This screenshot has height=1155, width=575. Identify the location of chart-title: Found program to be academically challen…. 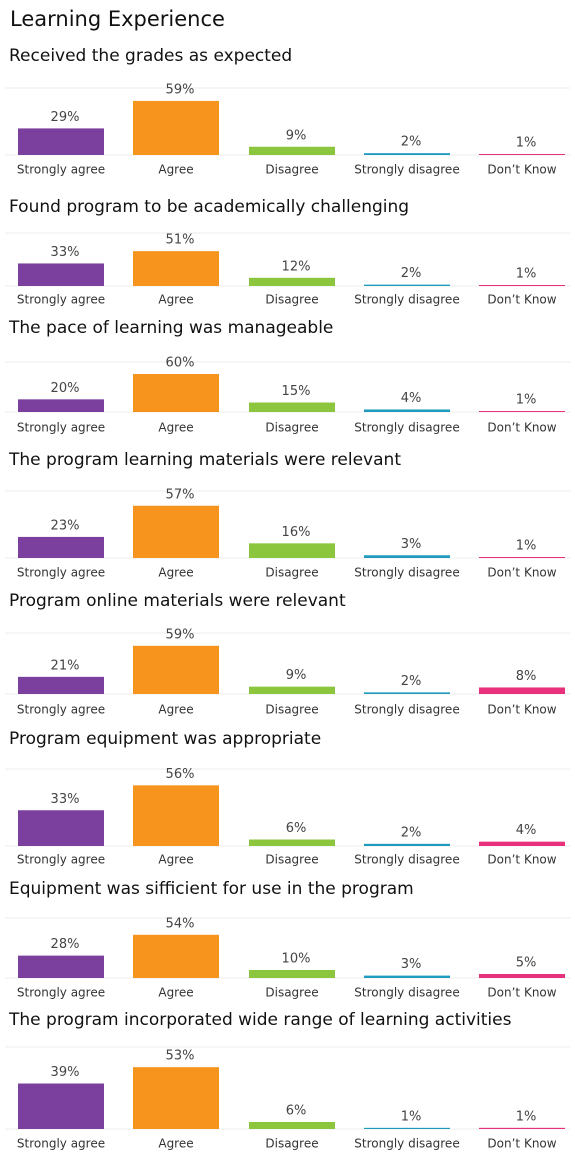
(209, 207).